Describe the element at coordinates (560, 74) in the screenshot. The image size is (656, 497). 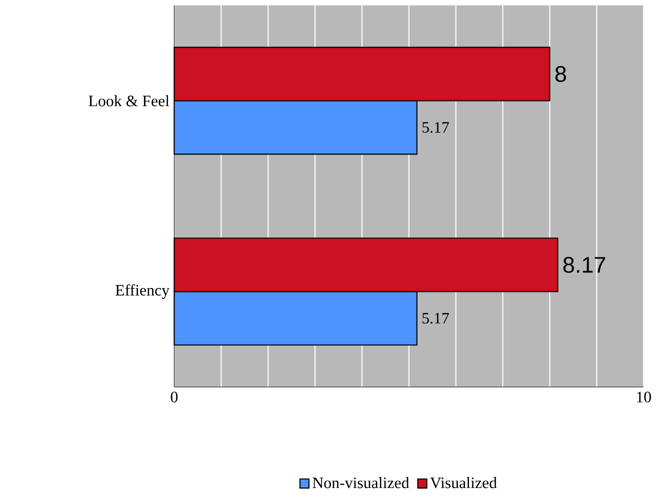
I see `data-label: 8` at that location.